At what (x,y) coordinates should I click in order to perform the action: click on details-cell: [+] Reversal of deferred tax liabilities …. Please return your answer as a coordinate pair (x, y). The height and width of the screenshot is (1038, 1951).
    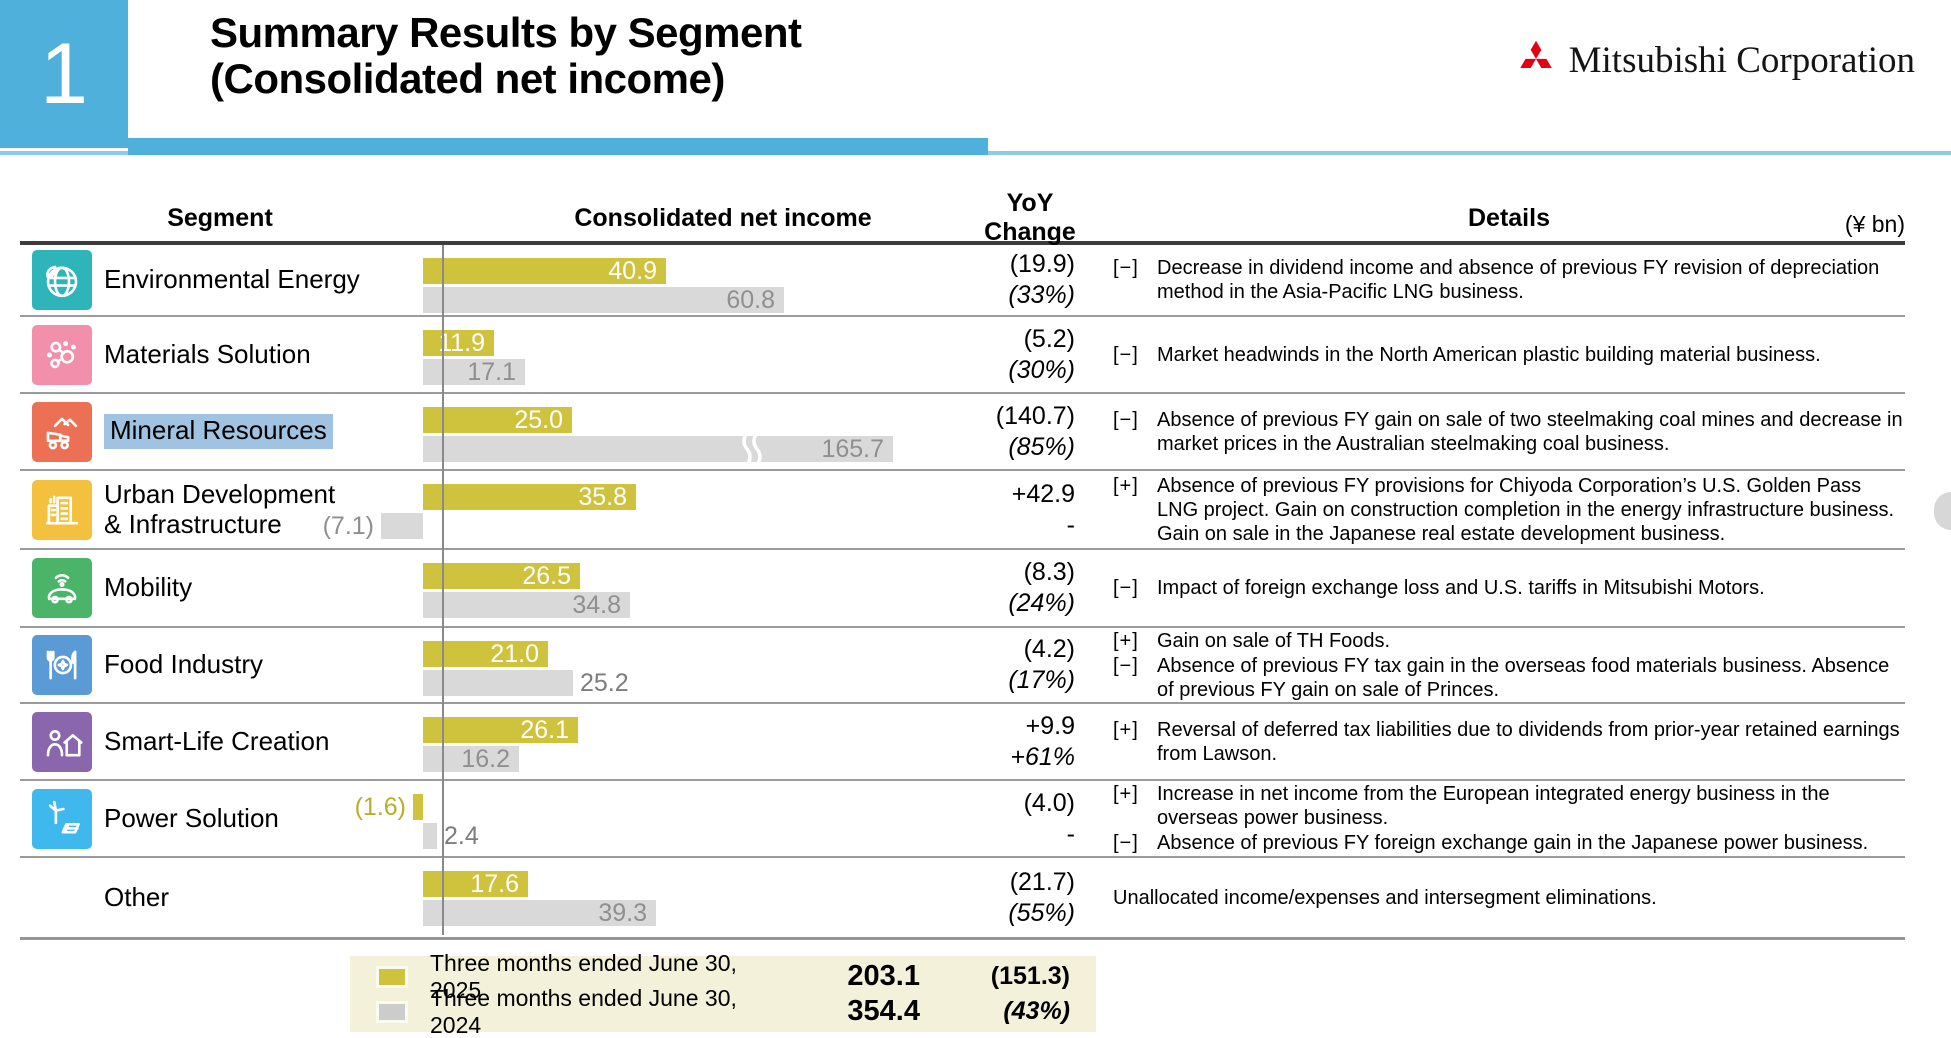
    Looking at the image, I should click on (1506, 741).